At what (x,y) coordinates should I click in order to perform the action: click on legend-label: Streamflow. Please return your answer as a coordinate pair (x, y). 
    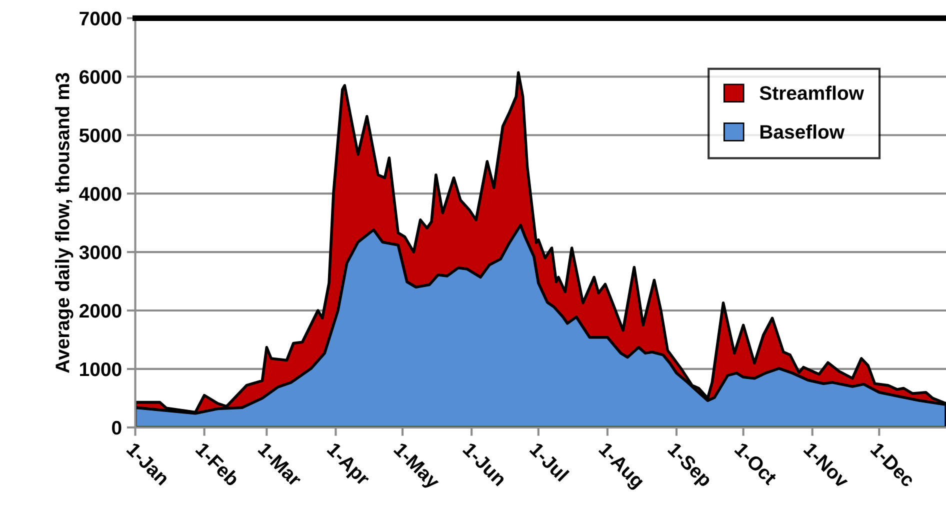
    Looking at the image, I should click on (812, 93).